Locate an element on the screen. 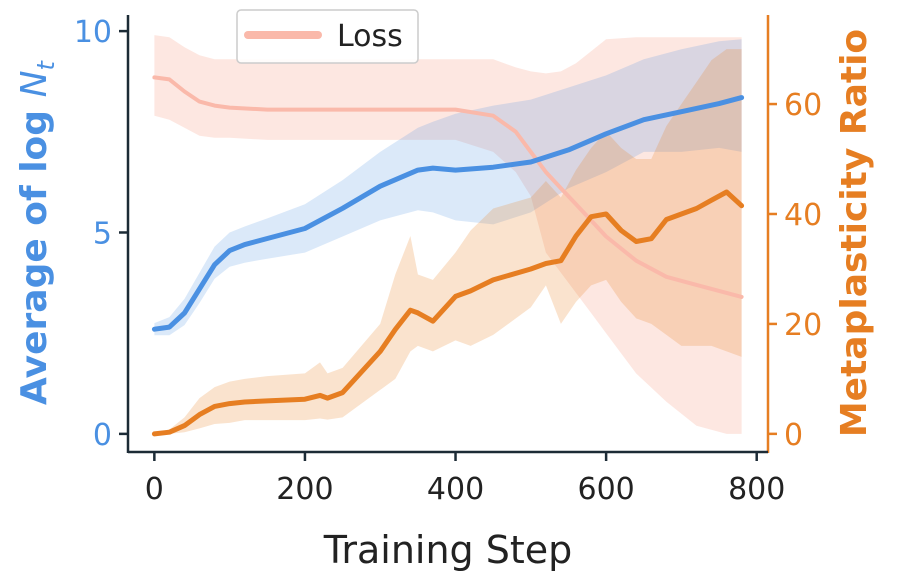 This screenshot has height=586, width=897. x-axis-title: Training Step is located at coordinates (448, 550).